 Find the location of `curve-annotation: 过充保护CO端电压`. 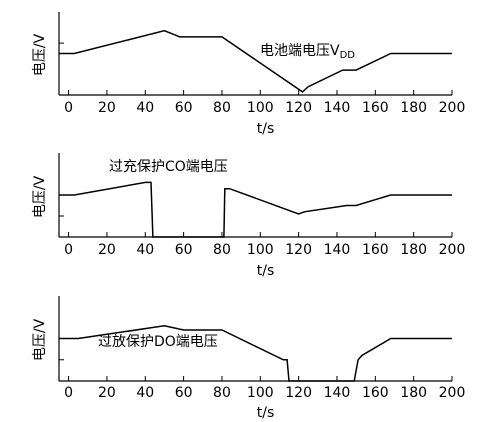

curve-annotation: 过充保护CO端电压 is located at coordinates (168, 167).